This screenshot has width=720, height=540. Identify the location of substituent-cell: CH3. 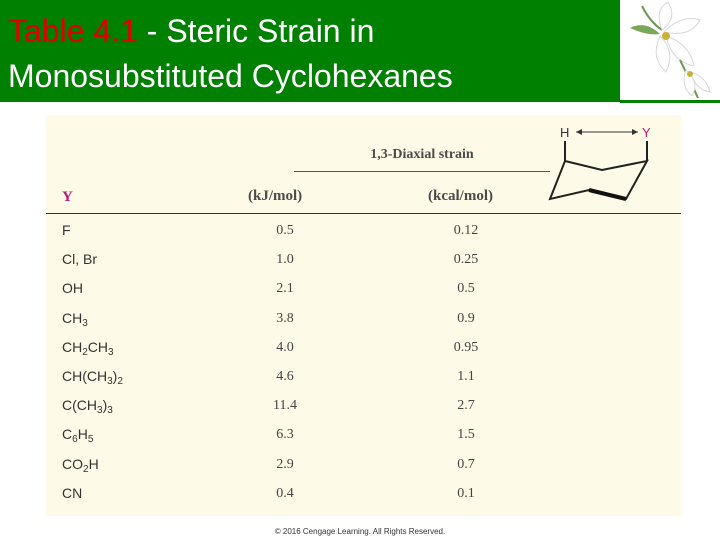
(75, 319).